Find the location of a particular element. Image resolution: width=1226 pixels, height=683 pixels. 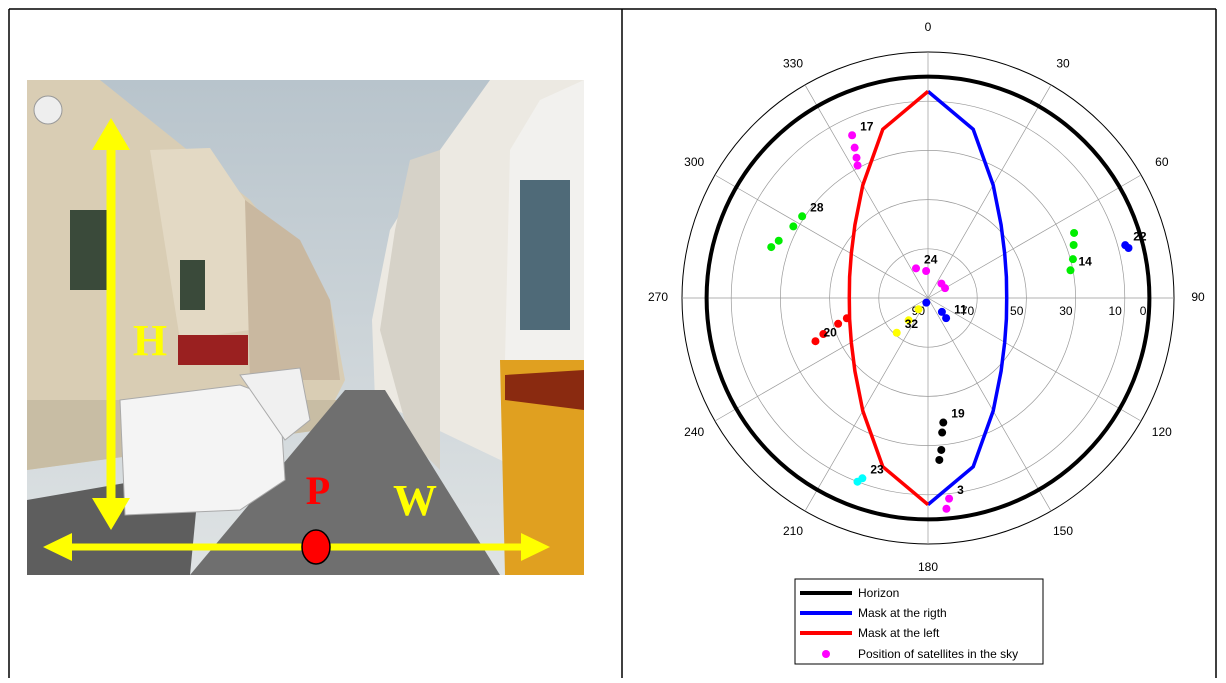

width-label: W is located at coordinates (415, 500).